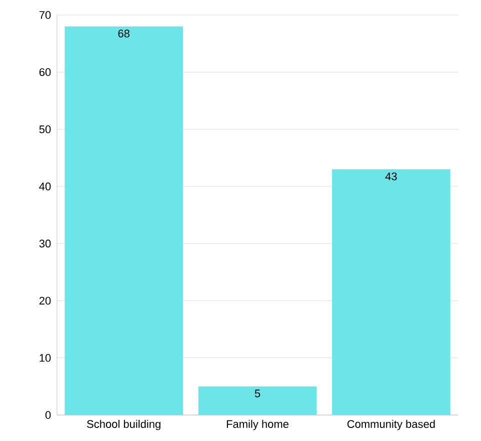 This screenshot has height=441, width=481. What do you see at coordinates (45, 15) in the screenshot?
I see `y-tick-label: 70` at bounding box center [45, 15].